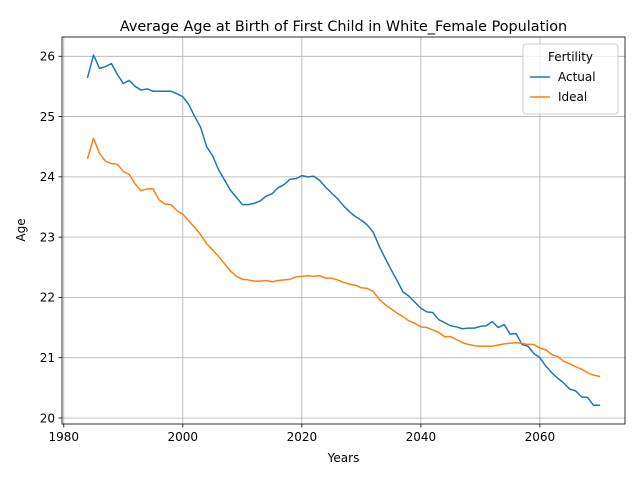 The width and height of the screenshot is (640, 480). What do you see at coordinates (47, 177) in the screenshot?
I see `y-tick-label: 24` at bounding box center [47, 177].